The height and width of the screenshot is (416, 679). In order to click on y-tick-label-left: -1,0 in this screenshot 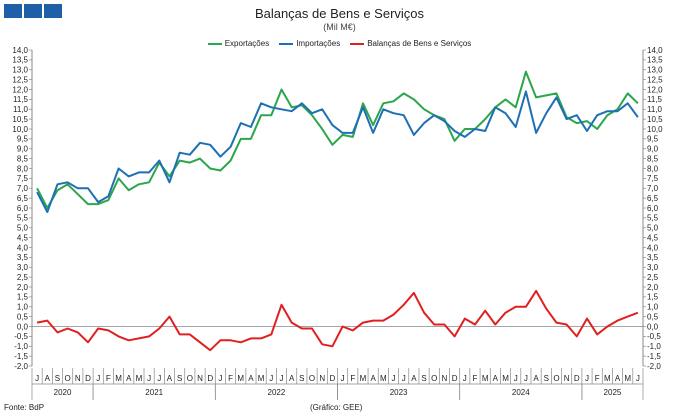, I will do `click(21, 346)`.